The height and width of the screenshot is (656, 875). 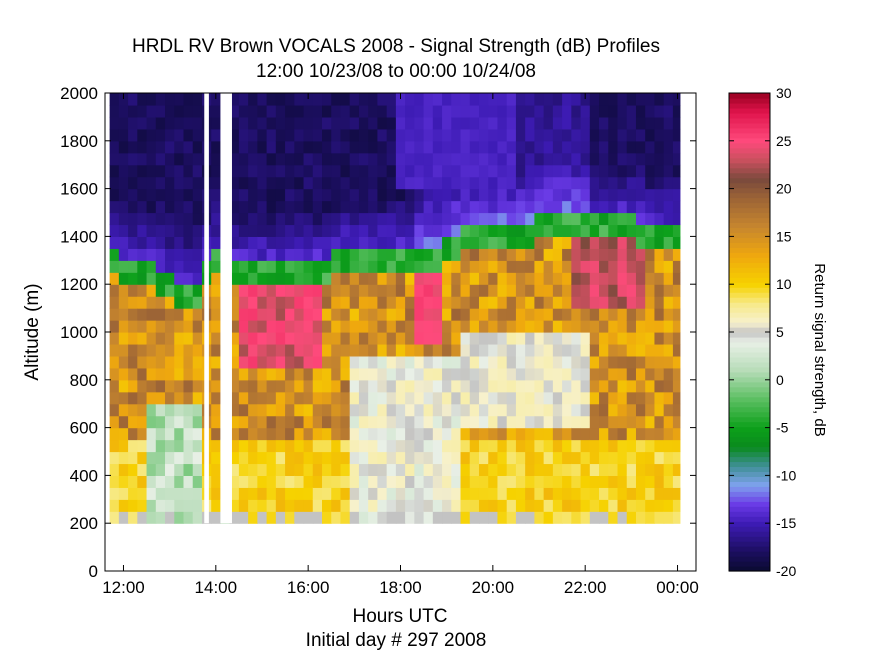 What do you see at coordinates (749, 332) in the screenshot?
I see `colorbar` at bounding box center [749, 332].